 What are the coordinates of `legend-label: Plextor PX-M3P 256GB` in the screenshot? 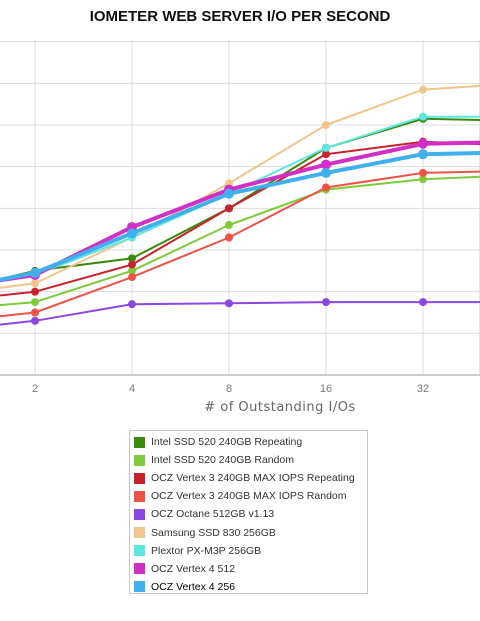 It's located at (206, 550).